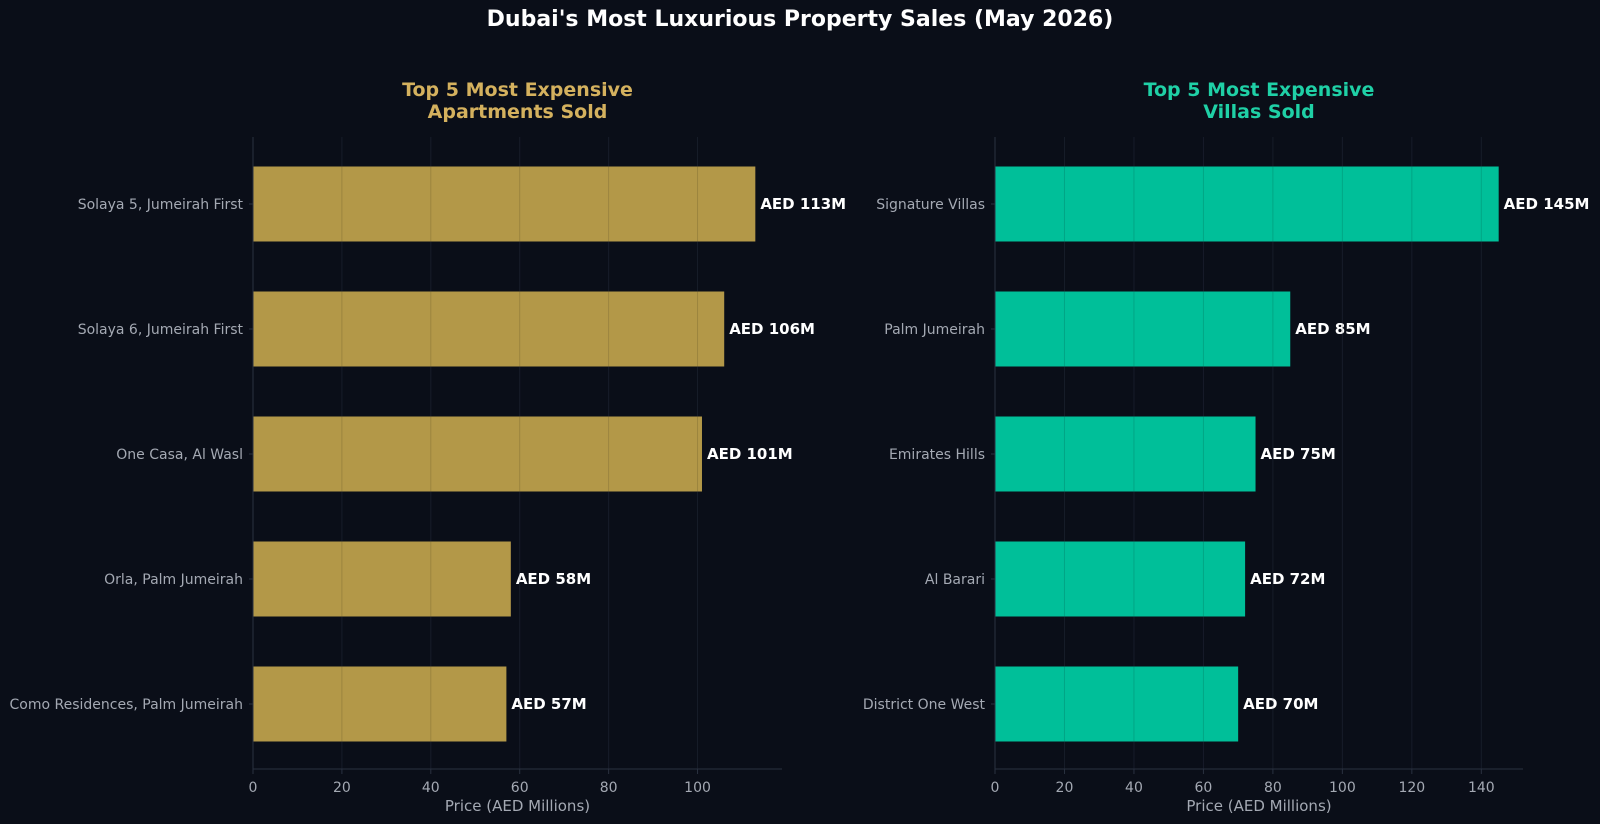 The width and height of the screenshot is (1600, 824). Describe the element at coordinates (1332, 329) in the screenshot. I see `data-label: AED 85M` at that location.